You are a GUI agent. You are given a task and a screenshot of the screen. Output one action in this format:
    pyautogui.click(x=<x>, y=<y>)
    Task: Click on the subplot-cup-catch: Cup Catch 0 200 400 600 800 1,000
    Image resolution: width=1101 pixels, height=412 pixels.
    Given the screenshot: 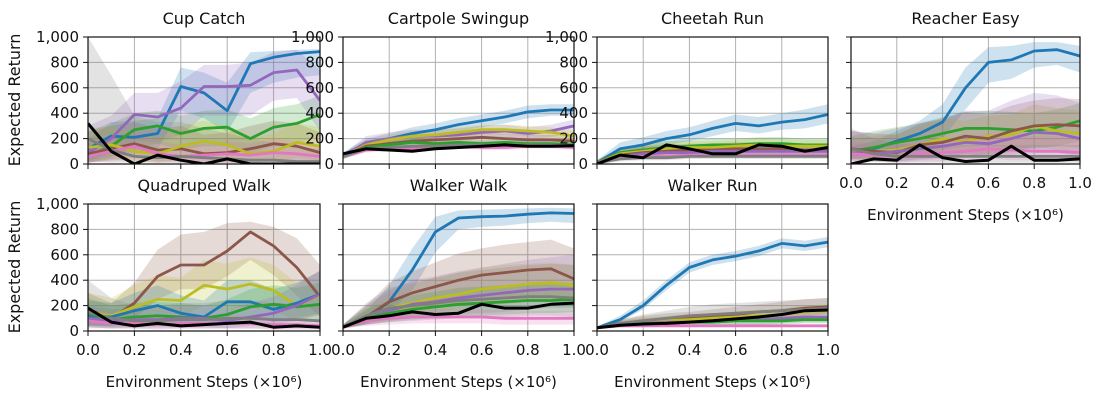 What is the action you would take?
    pyautogui.click(x=178, y=91)
    